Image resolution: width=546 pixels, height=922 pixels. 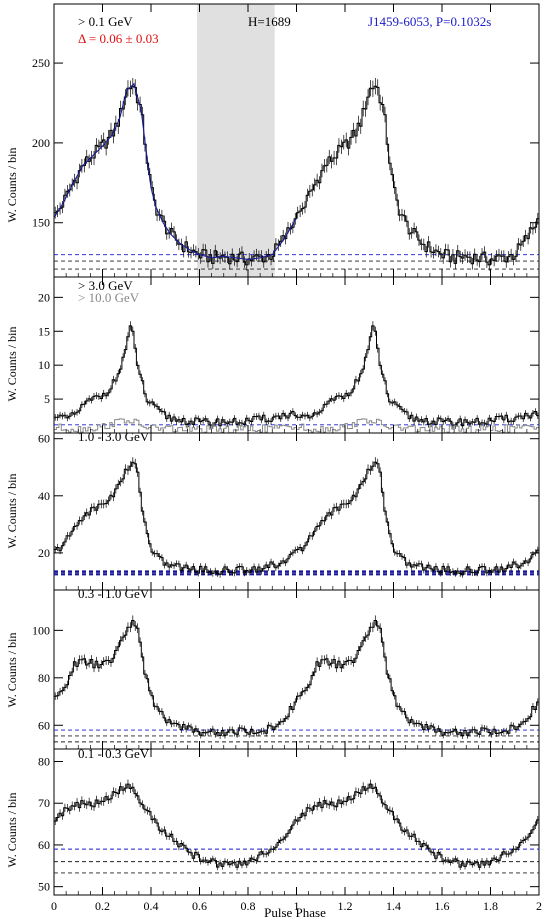 What do you see at coordinates (54, 906) in the screenshot?
I see `x-tick-label: 0` at bounding box center [54, 906].